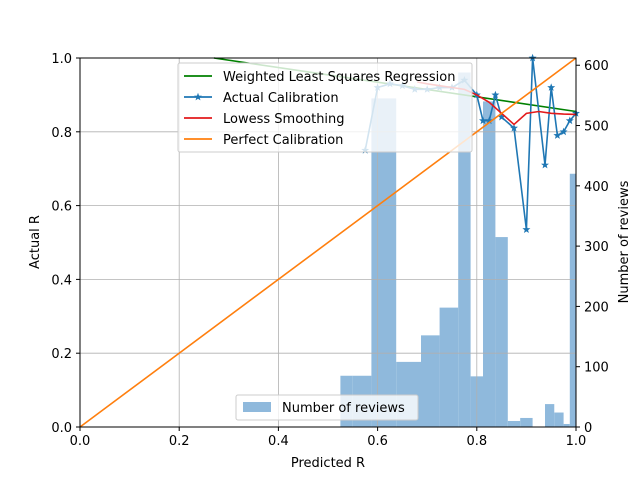  What do you see at coordinates (328, 463) in the screenshot?
I see `x-axis-label: Predicted R` at bounding box center [328, 463].